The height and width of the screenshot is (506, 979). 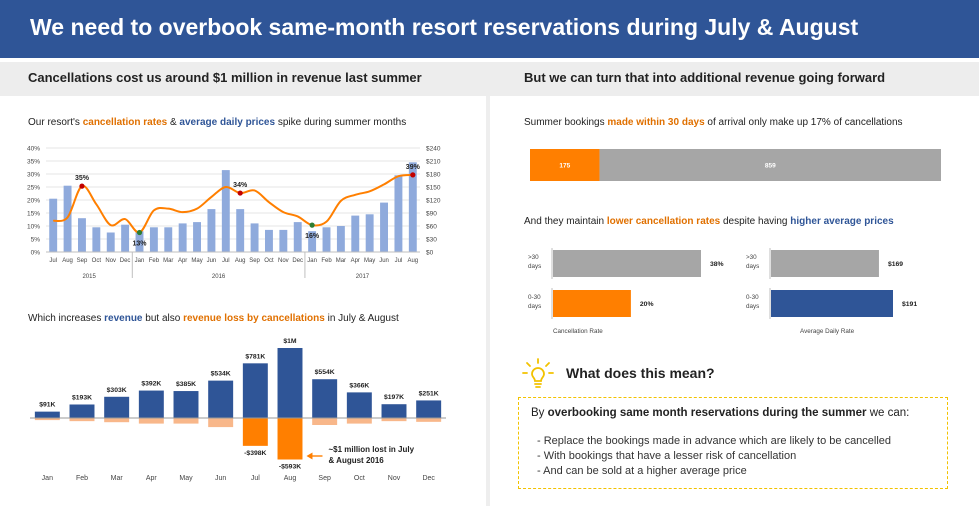 What do you see at coordinates (361, 318) in the screenshot?
I see `intro-text: in July & August` at bounding box center [361, 318].